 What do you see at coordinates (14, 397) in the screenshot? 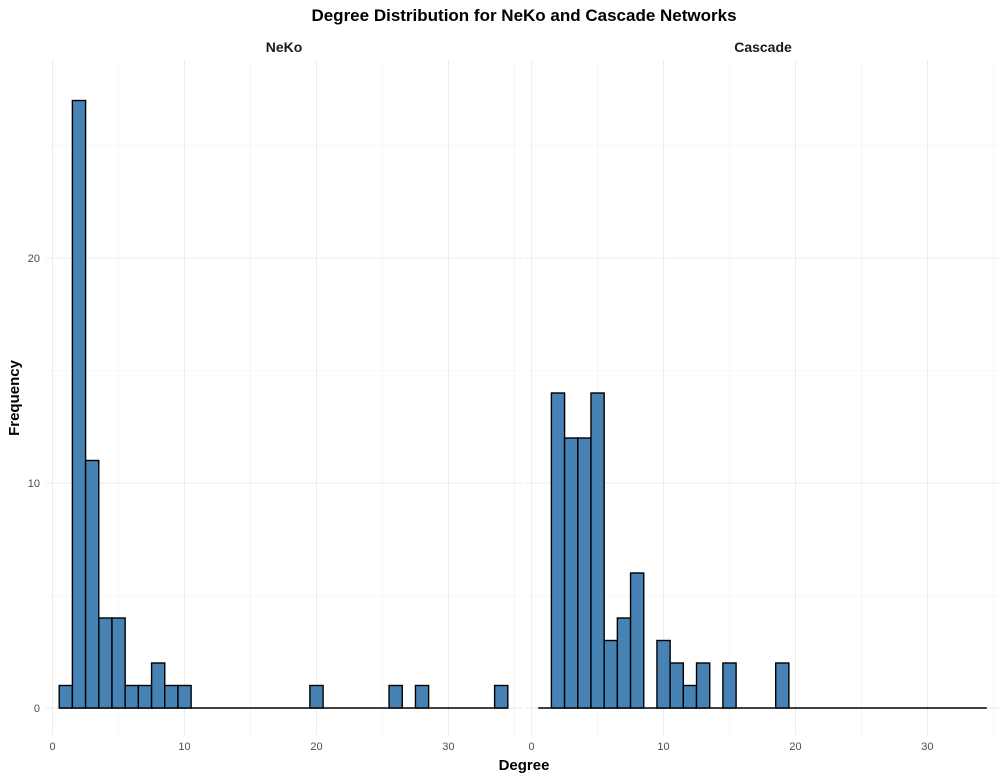
I see `y-axis-title: Frequency` at bounding box center [14, 397].